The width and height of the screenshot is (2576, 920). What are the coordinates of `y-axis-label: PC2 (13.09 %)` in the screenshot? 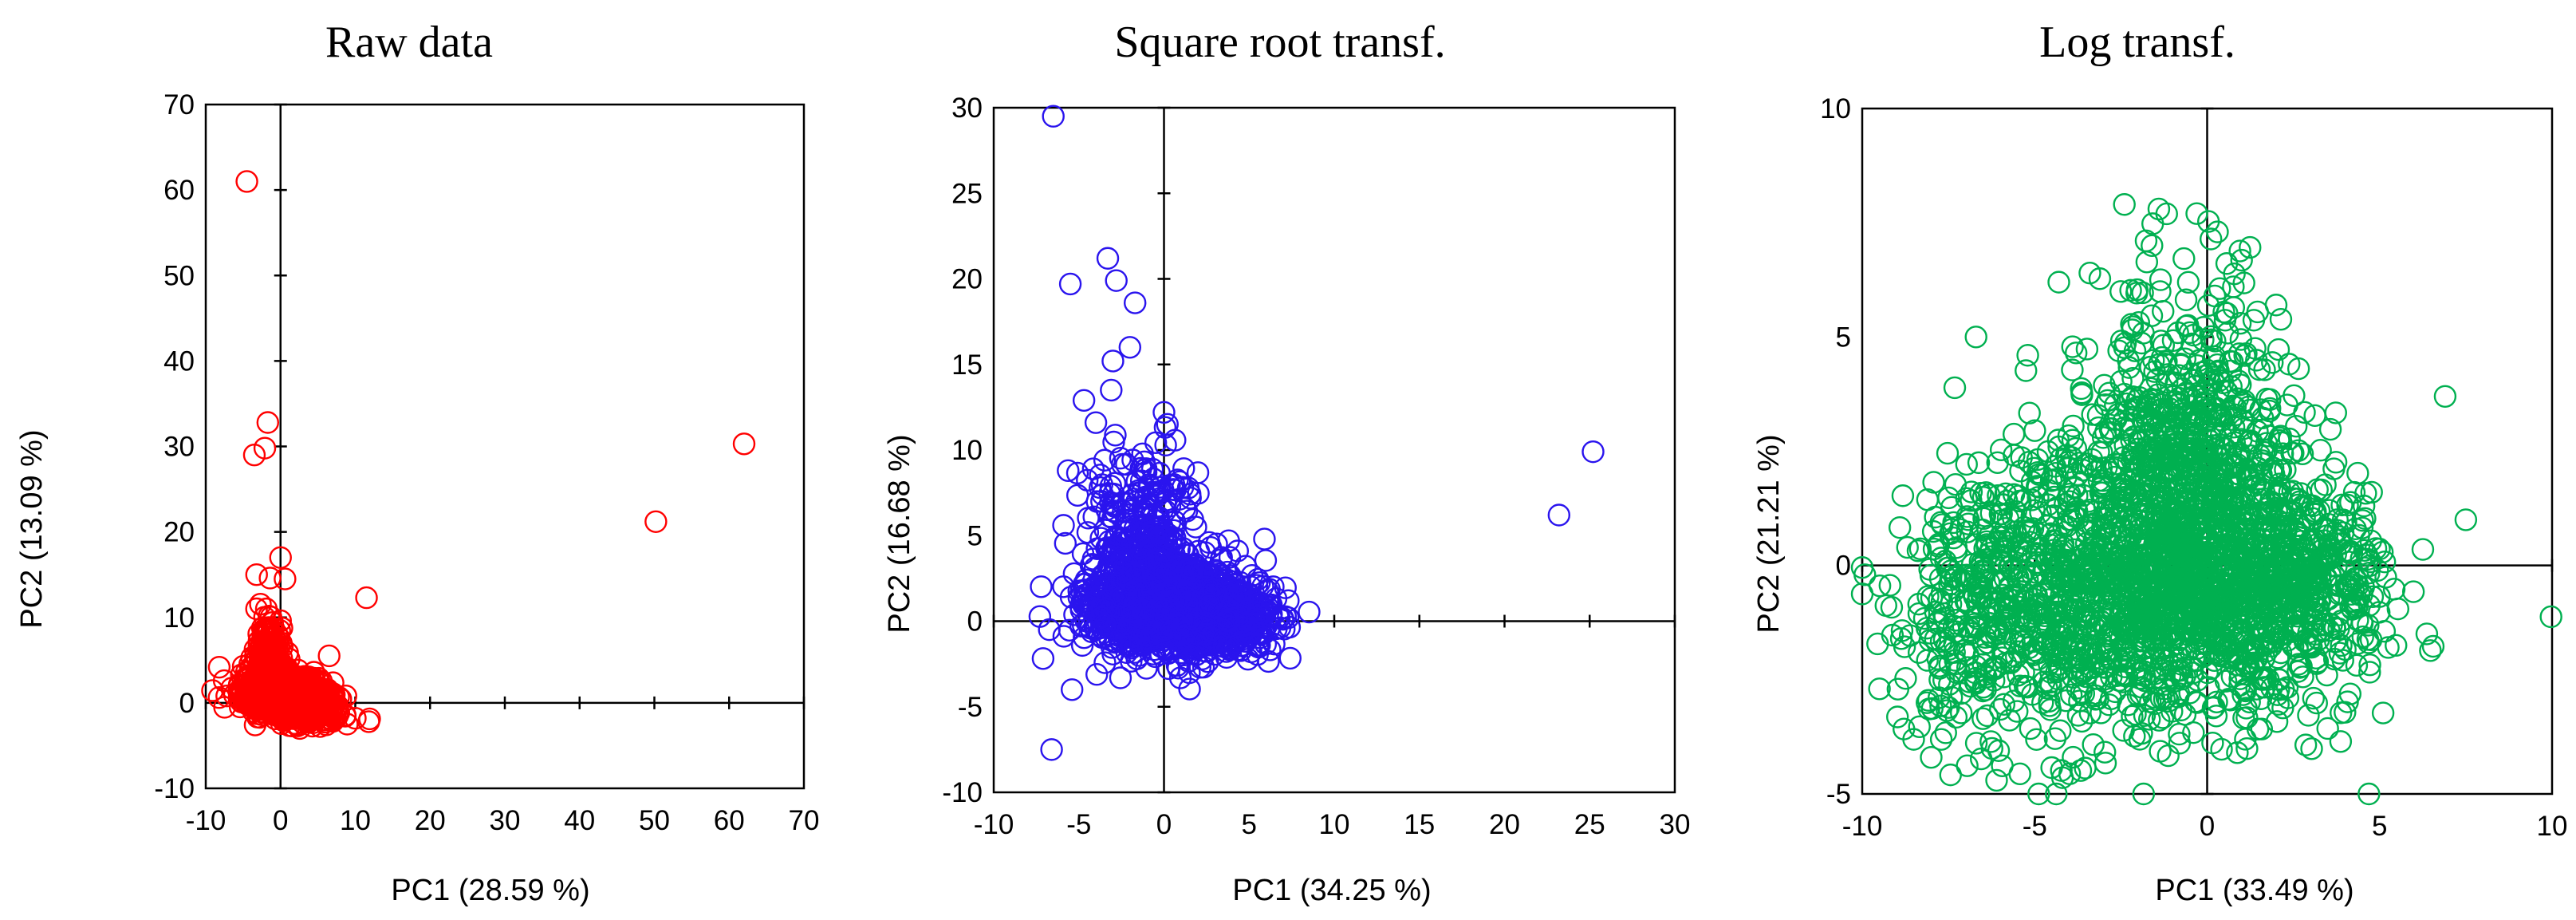 It's located at (32, 528).